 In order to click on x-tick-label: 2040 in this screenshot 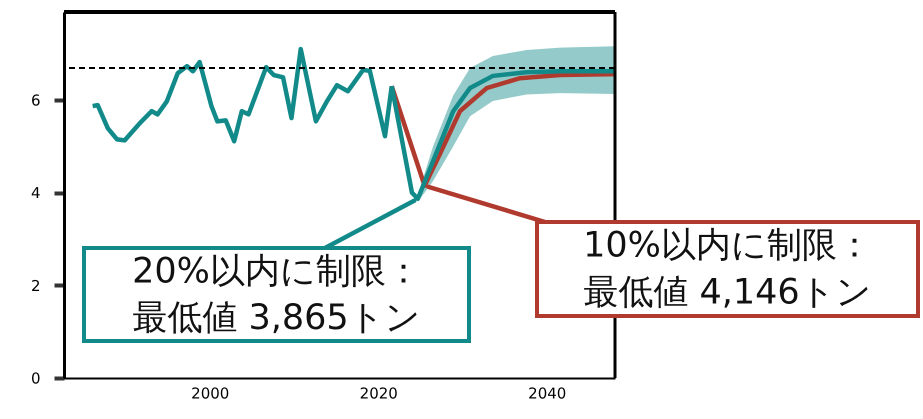, I will do `click(547, 393)`.